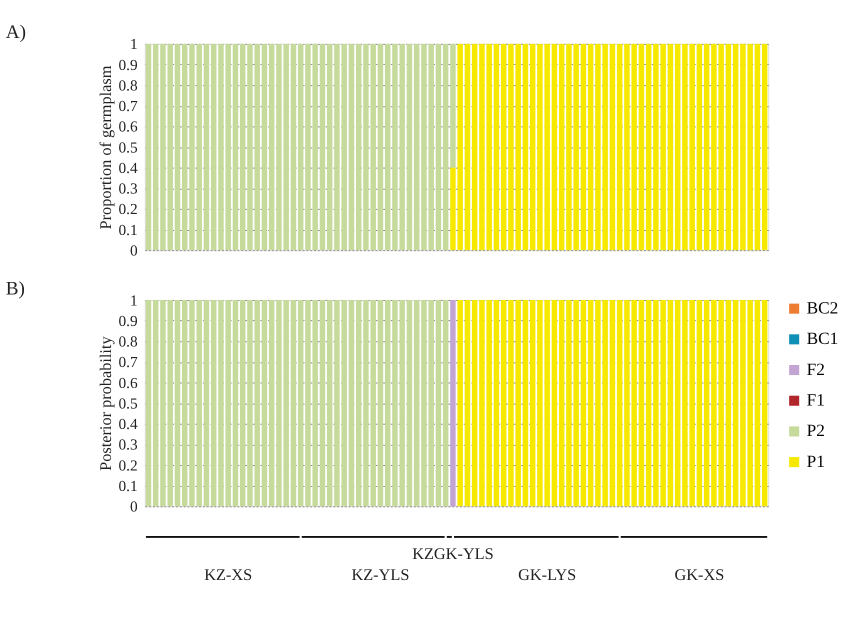 The width and height of the screenshot is (845, 640). Describe the element at coordinates (815, 461) in the screenshot. I see `legend-label: P1` at that location.